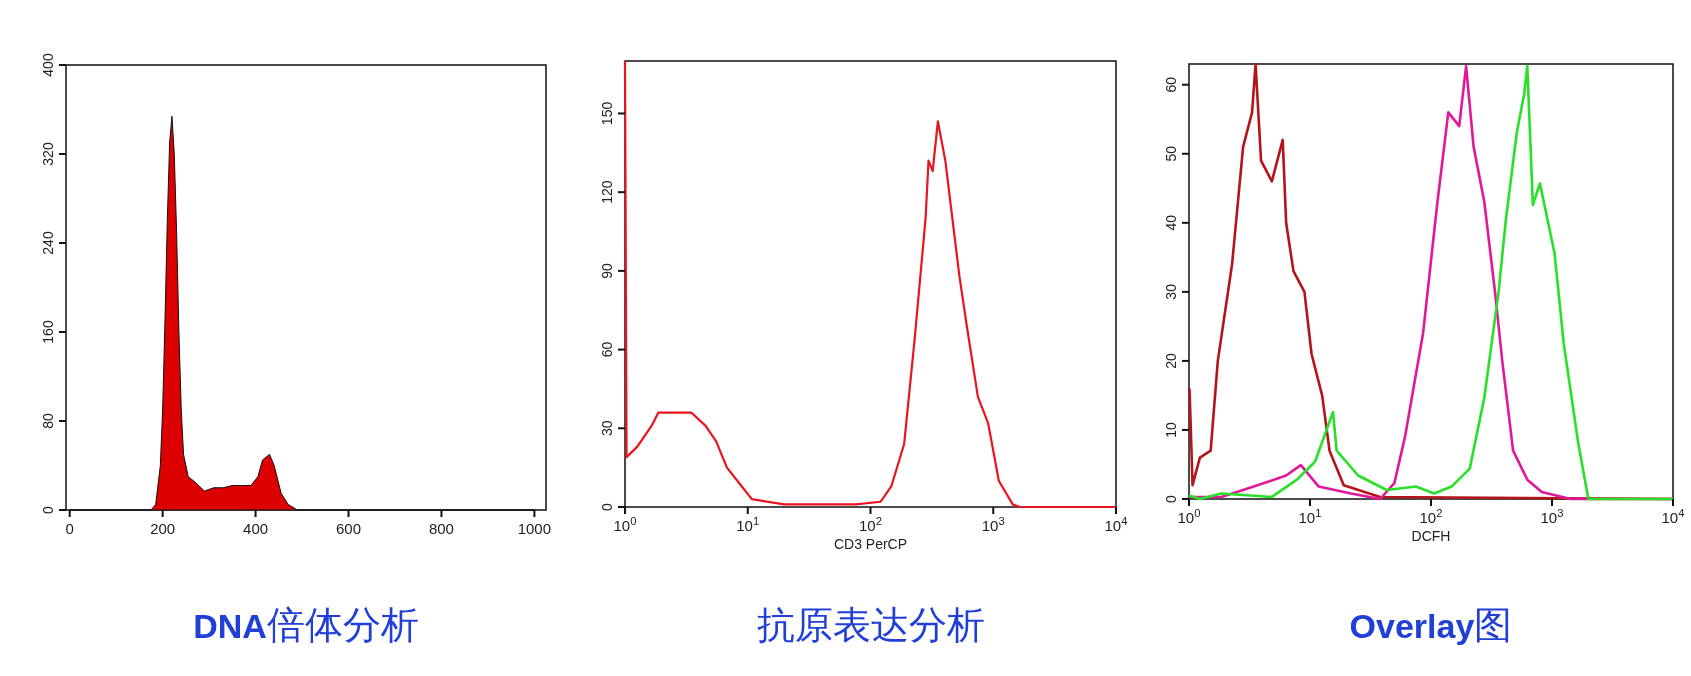 The width and height of the screenshot is (1691, 676). I want to click on x-tick-label: 0, so click(69, 528).